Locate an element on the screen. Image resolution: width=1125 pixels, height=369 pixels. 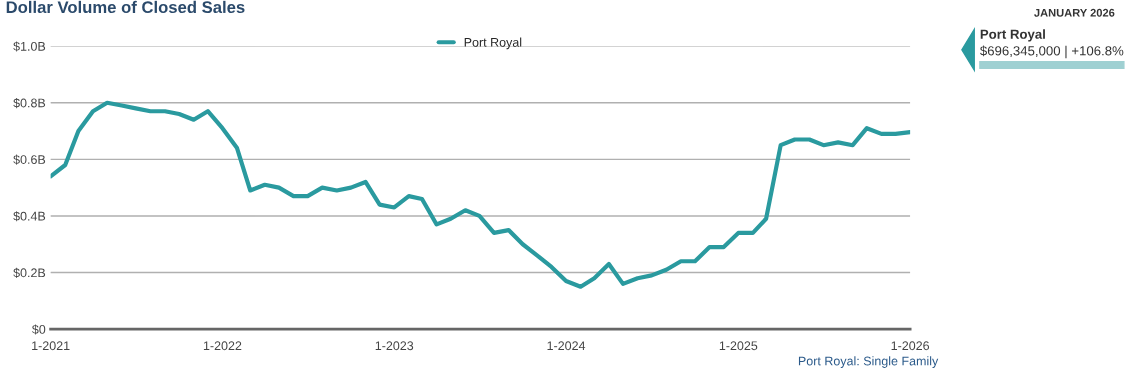
text: JANUARY 2026 is located at coordinates (1074, 12).